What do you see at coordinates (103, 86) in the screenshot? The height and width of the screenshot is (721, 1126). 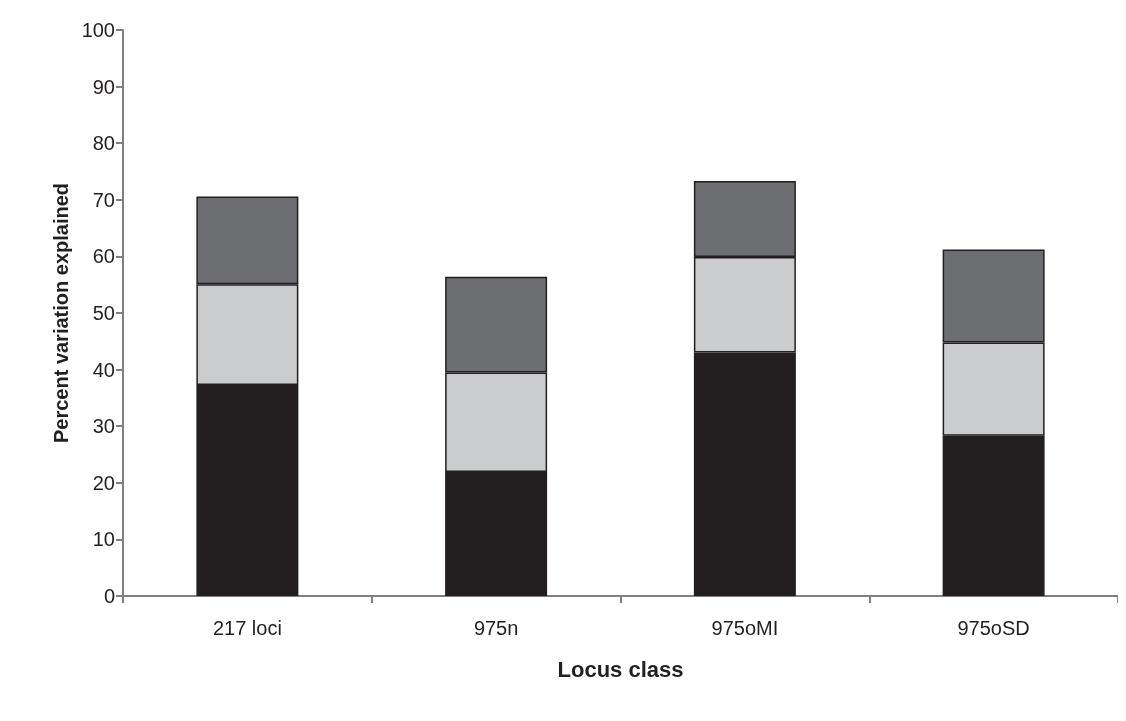 I see `y-tick-label: 90` at bounding box center [103, 86].